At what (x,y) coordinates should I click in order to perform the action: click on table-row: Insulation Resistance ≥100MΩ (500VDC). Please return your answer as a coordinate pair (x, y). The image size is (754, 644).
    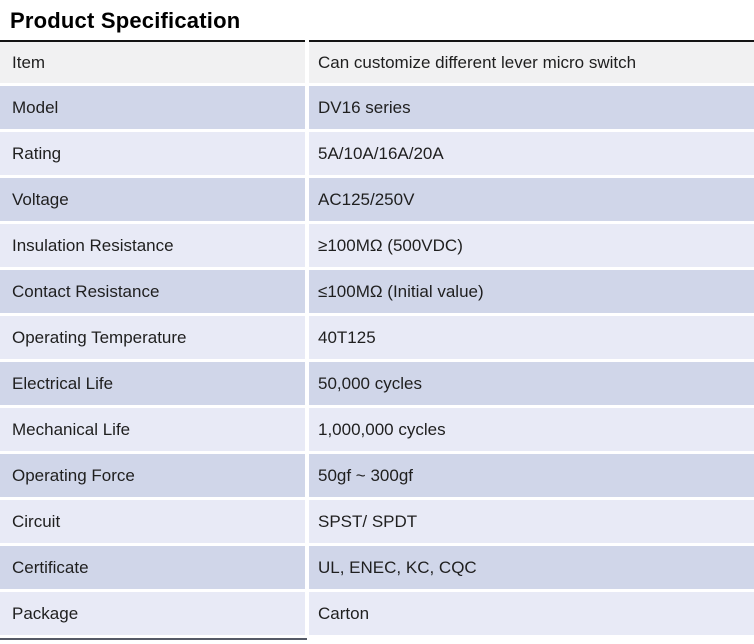
    Looking at the image, I should click on (377, 245).